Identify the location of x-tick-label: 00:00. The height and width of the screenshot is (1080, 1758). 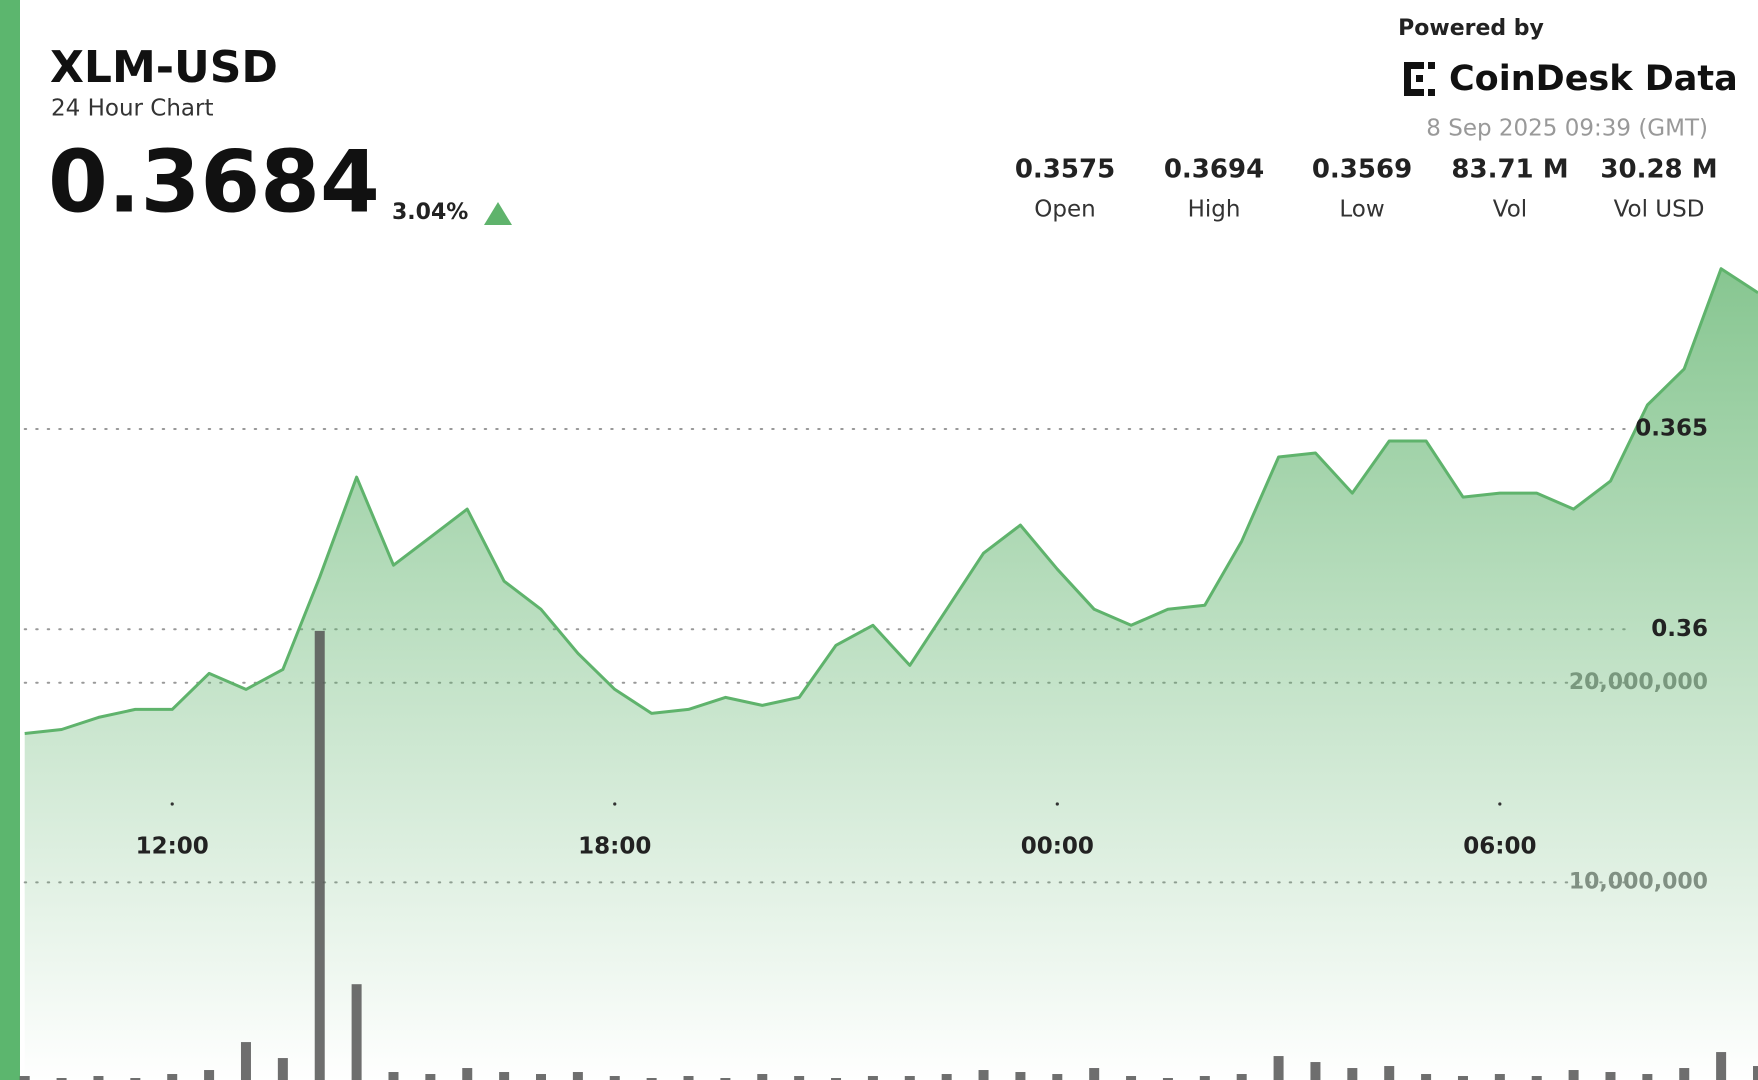
(1057, 847).